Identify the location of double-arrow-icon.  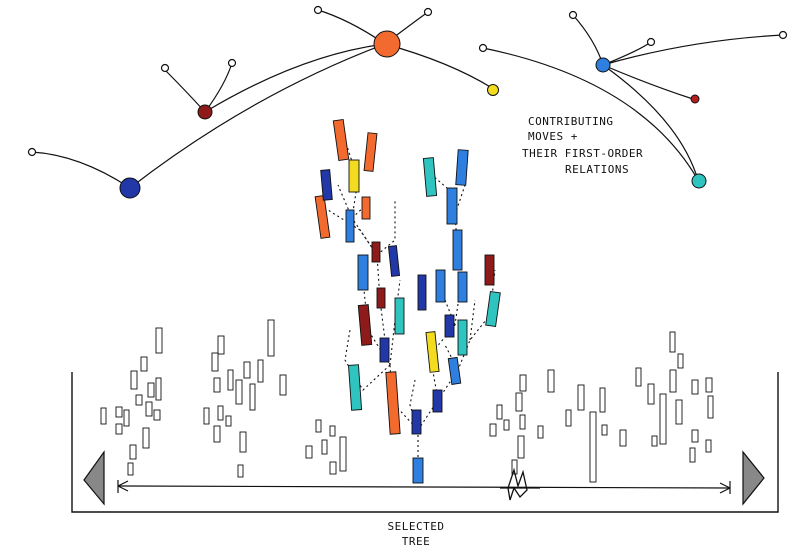
(424, 487).